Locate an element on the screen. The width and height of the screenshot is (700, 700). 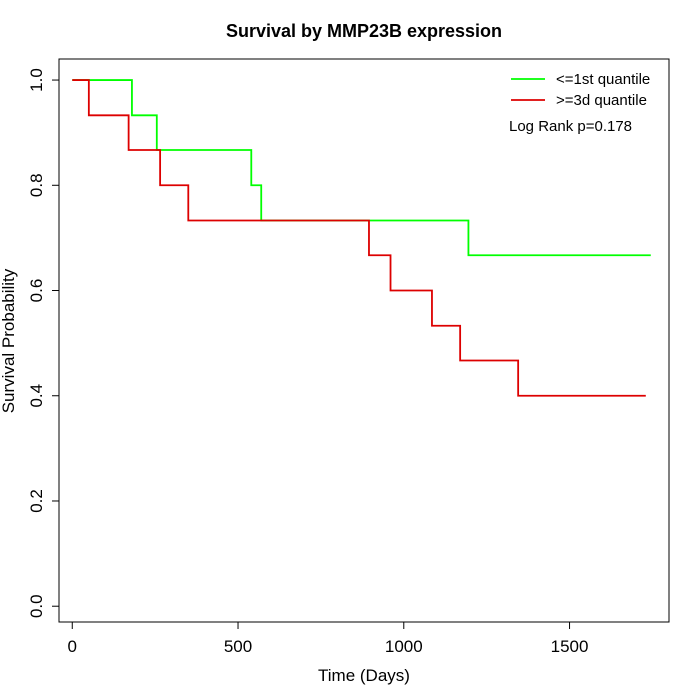
log-rank-annotation: Log Rank p=0.178 is located at coordinates (570, 126).